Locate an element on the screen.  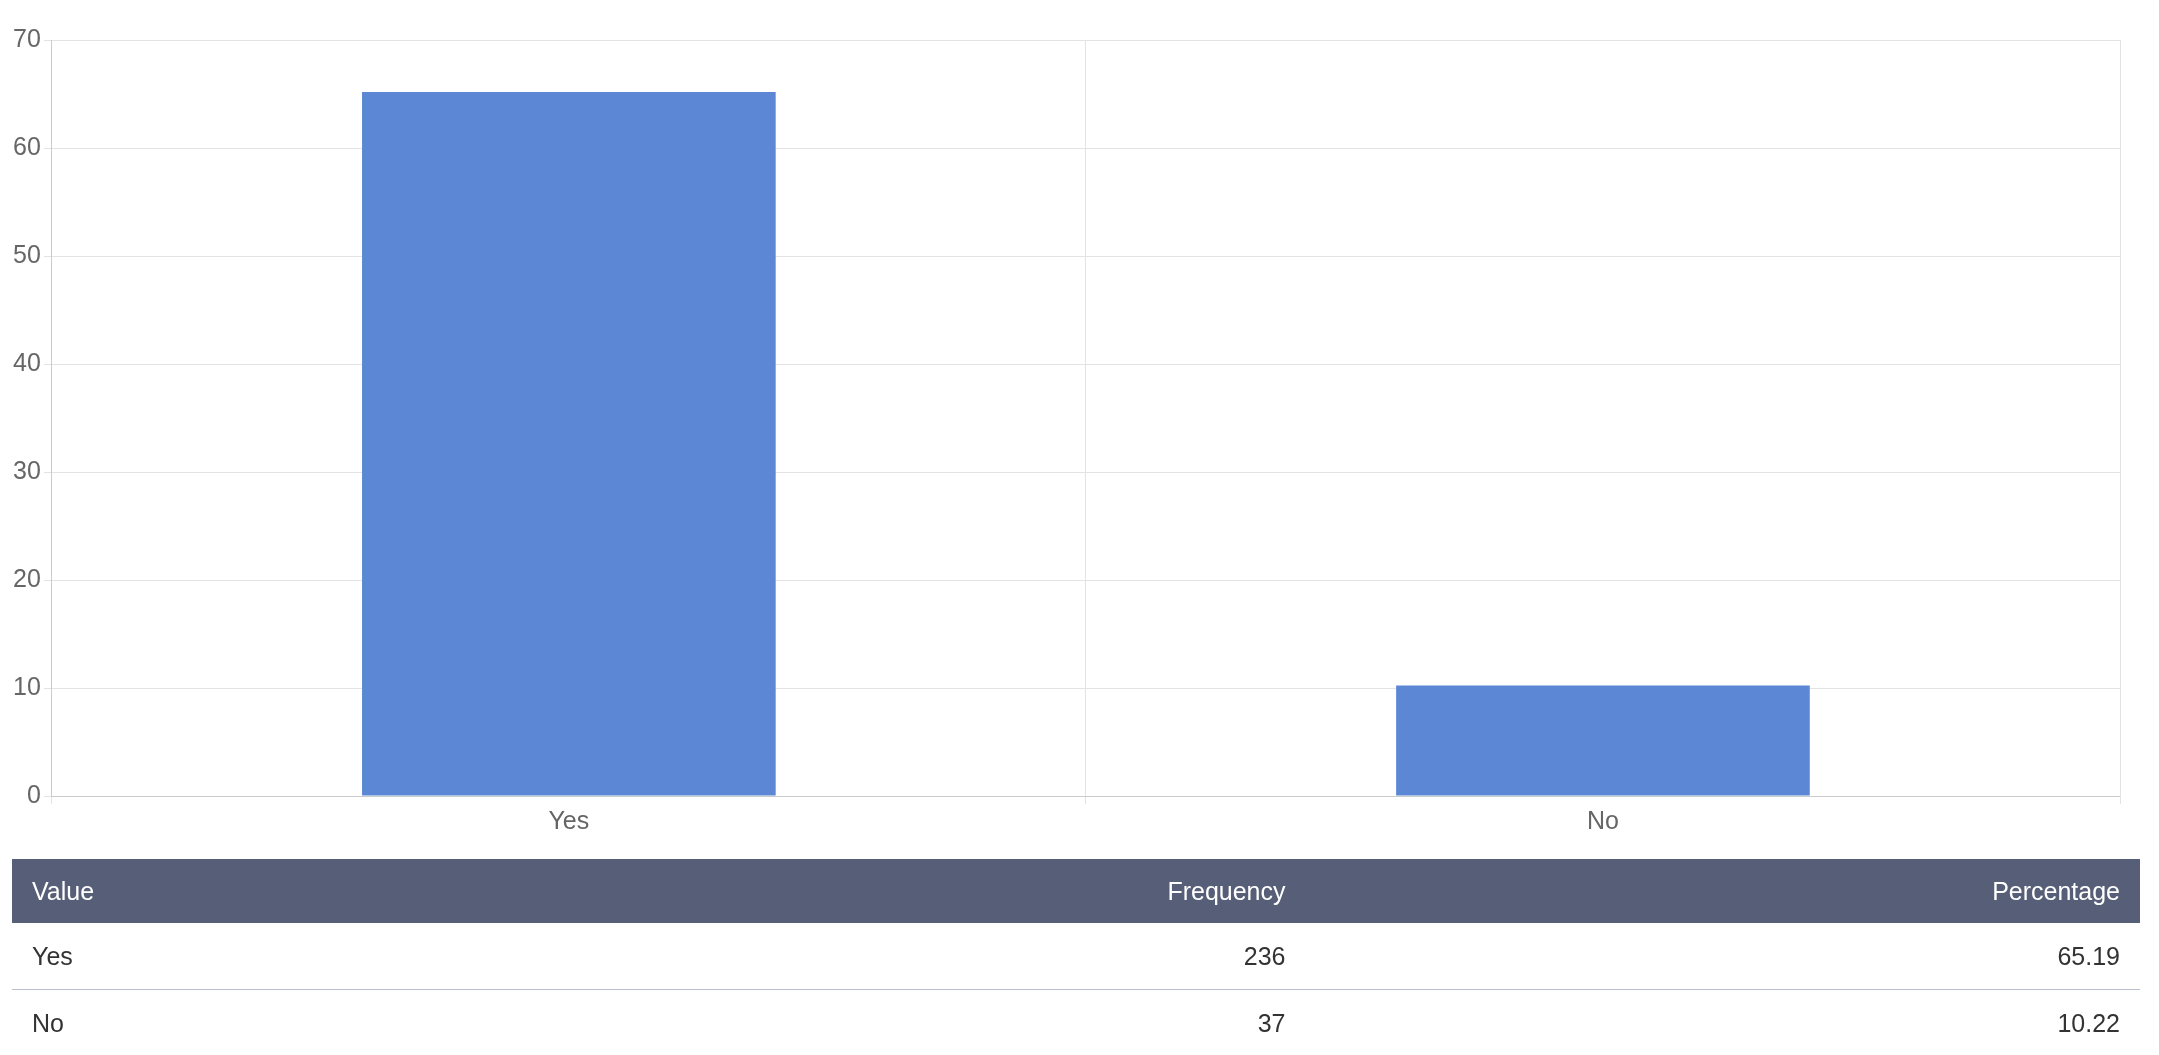
y-tick-label: 40 is located at coordinates (27, 361).